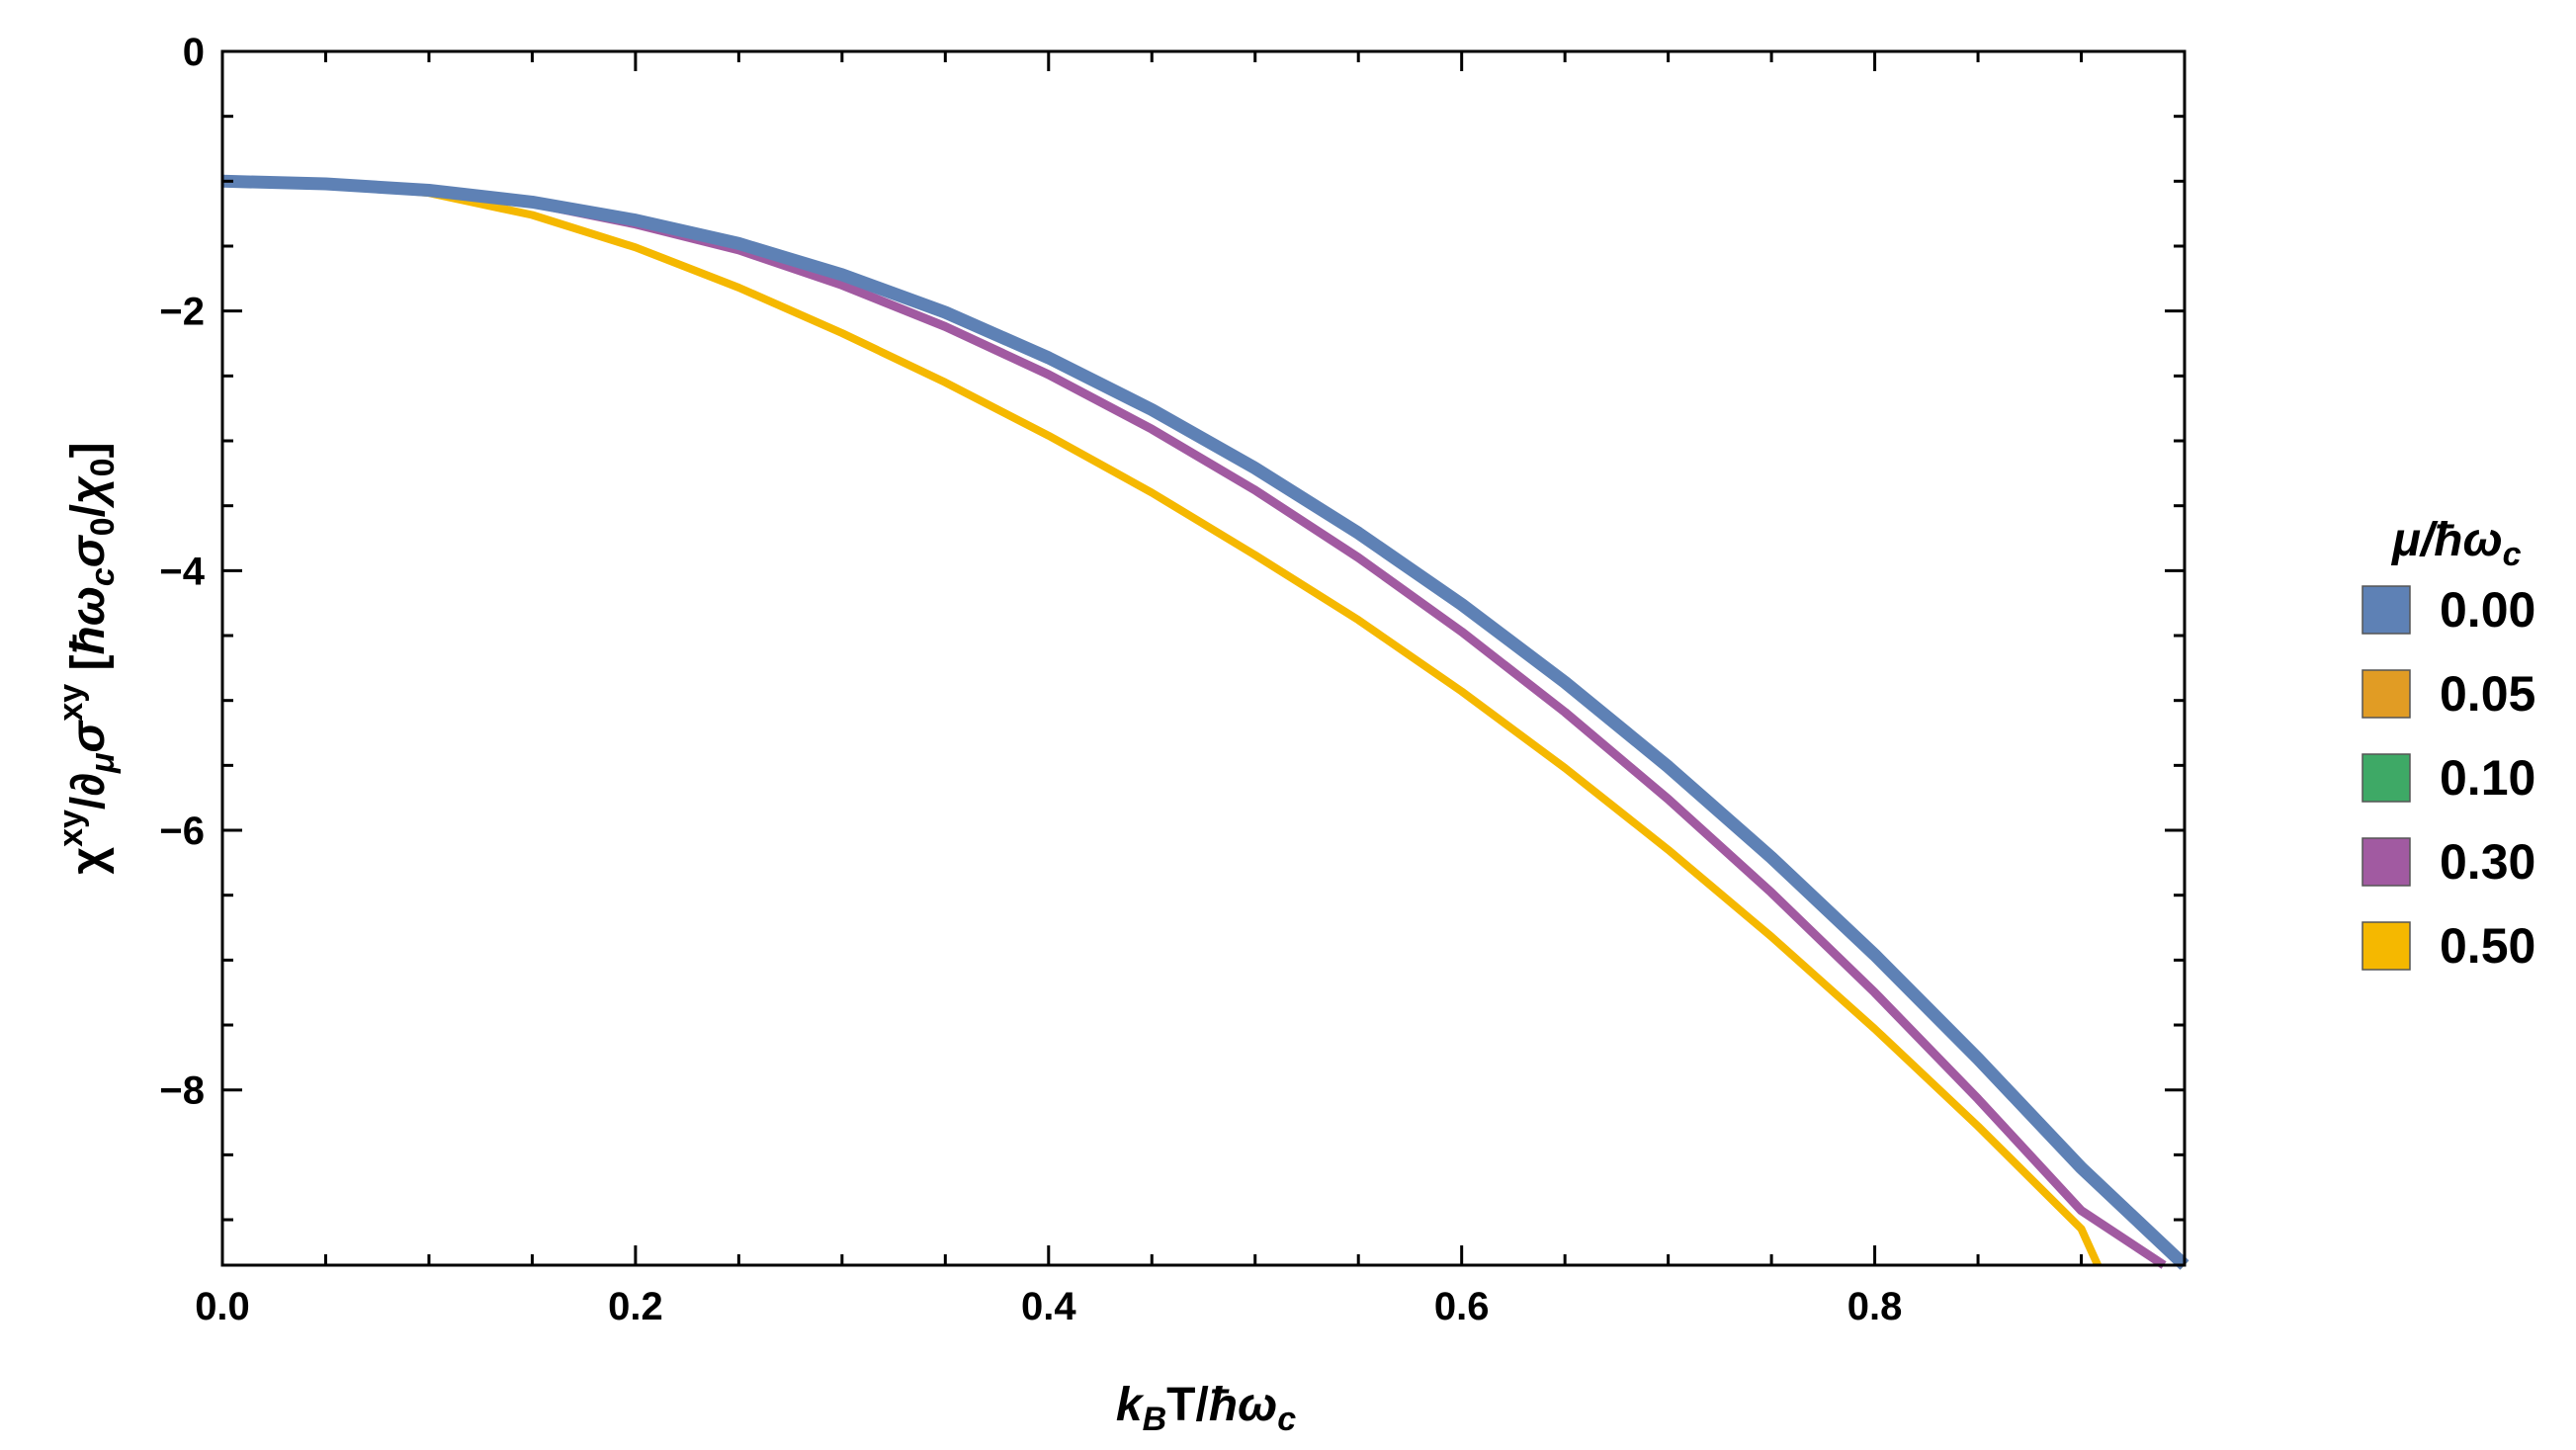 The width and height of the screenshot is (2576, 1450). What do you see at coordinates (2487, 694) in the screenshot?
I see `legend-label: 0.05` at bounding box center [2487, 694].